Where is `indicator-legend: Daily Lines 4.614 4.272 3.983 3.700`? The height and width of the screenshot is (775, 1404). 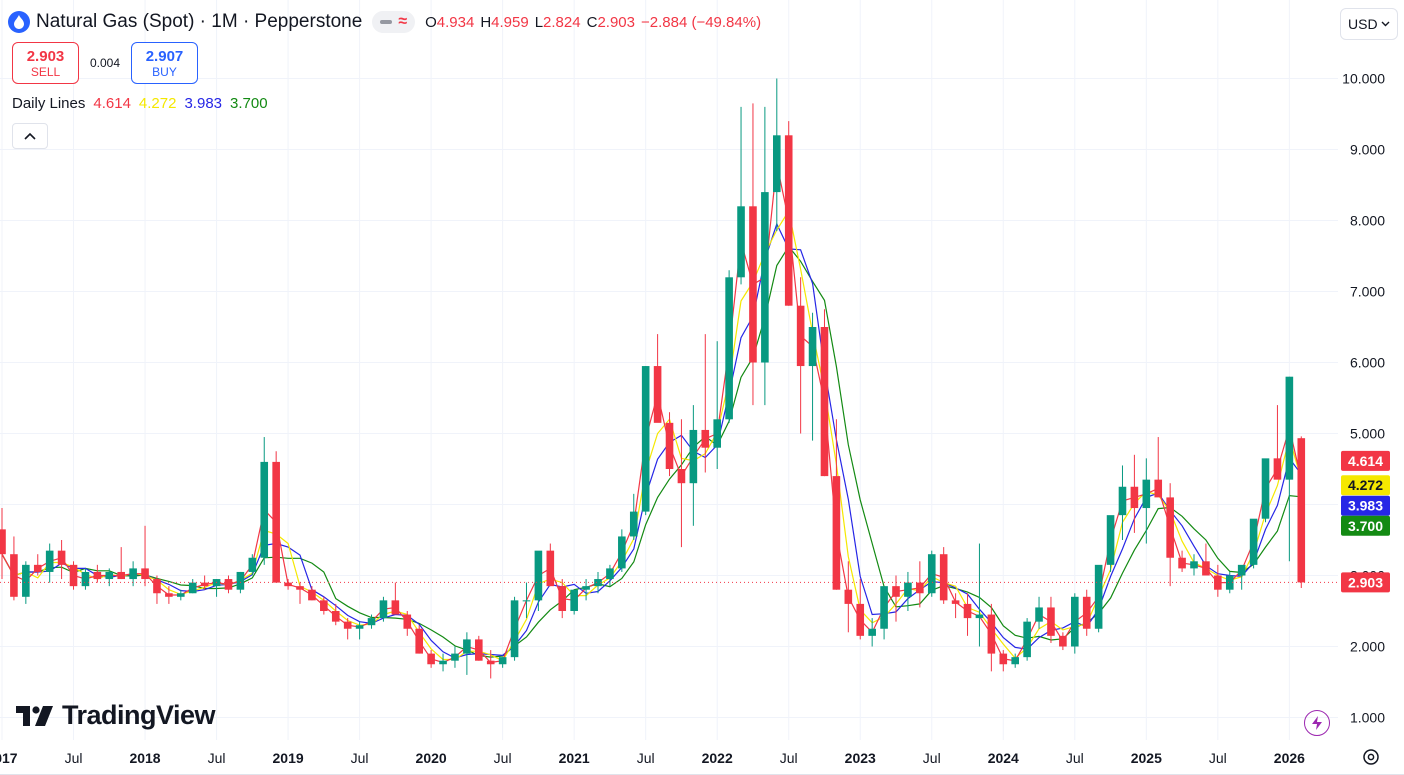
indicator-legend: Daily Lines 4.614 4.272 3.983 3.700 is located at coordinates (140, 103).